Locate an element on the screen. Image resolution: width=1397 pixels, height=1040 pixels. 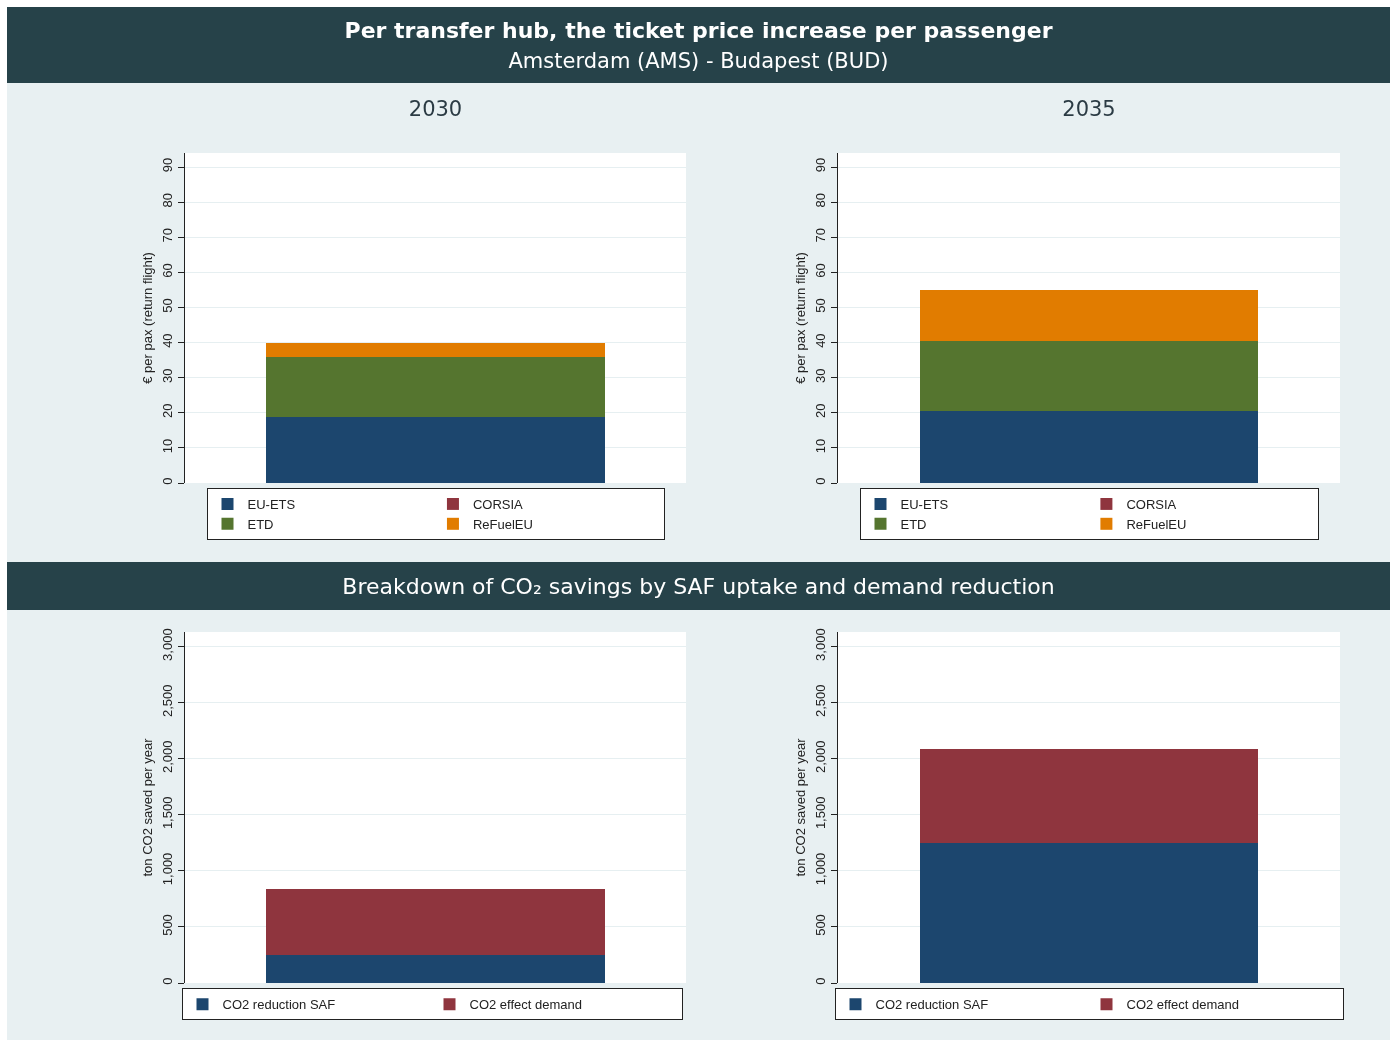
chart-title: 2035 is located at coordinates (1089, 109).